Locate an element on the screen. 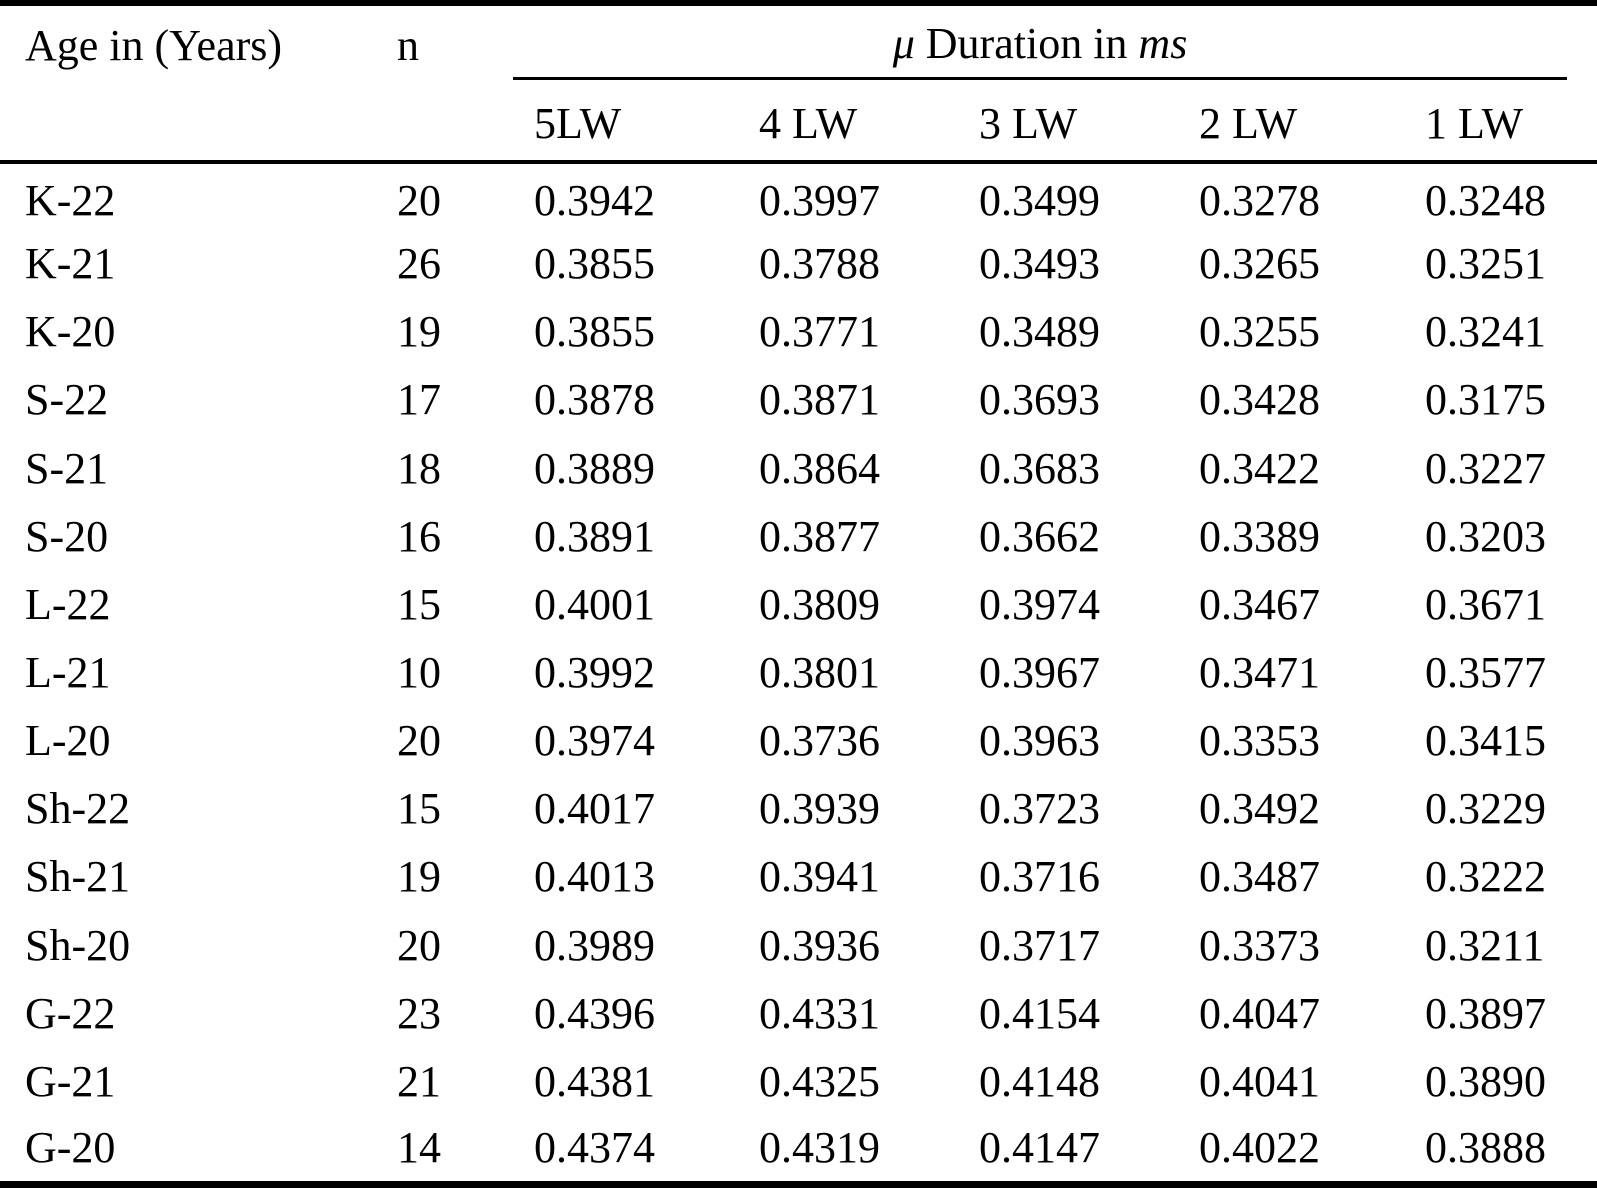 This screenshot has width=1597, height=1188. duration-value: 0.3871 is located at coordinates (819, 400).